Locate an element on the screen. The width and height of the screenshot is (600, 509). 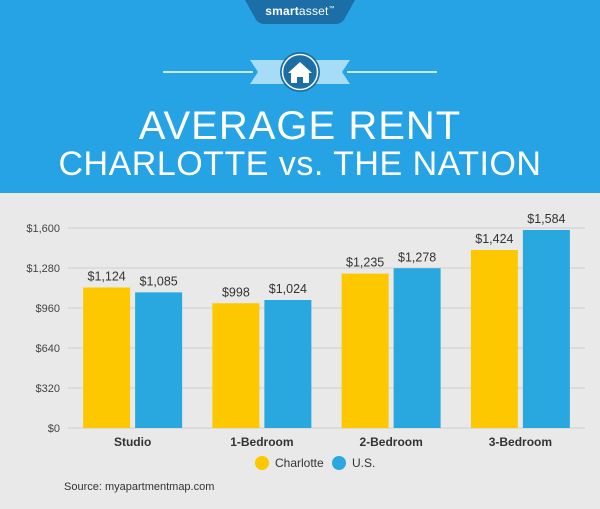
x-category-label: 2-Bedroom is located at coordinates (390, 442).